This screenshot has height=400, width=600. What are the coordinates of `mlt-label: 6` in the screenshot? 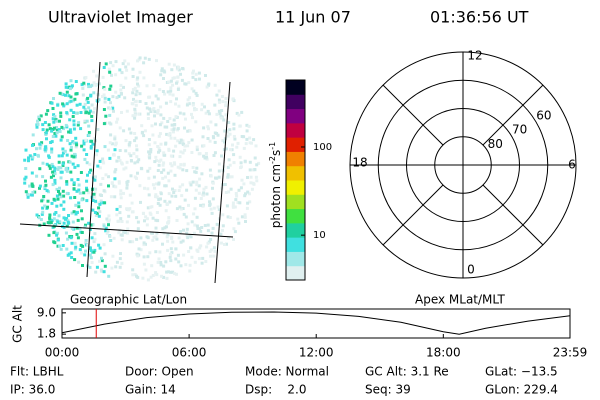 It's located at (572, 165).